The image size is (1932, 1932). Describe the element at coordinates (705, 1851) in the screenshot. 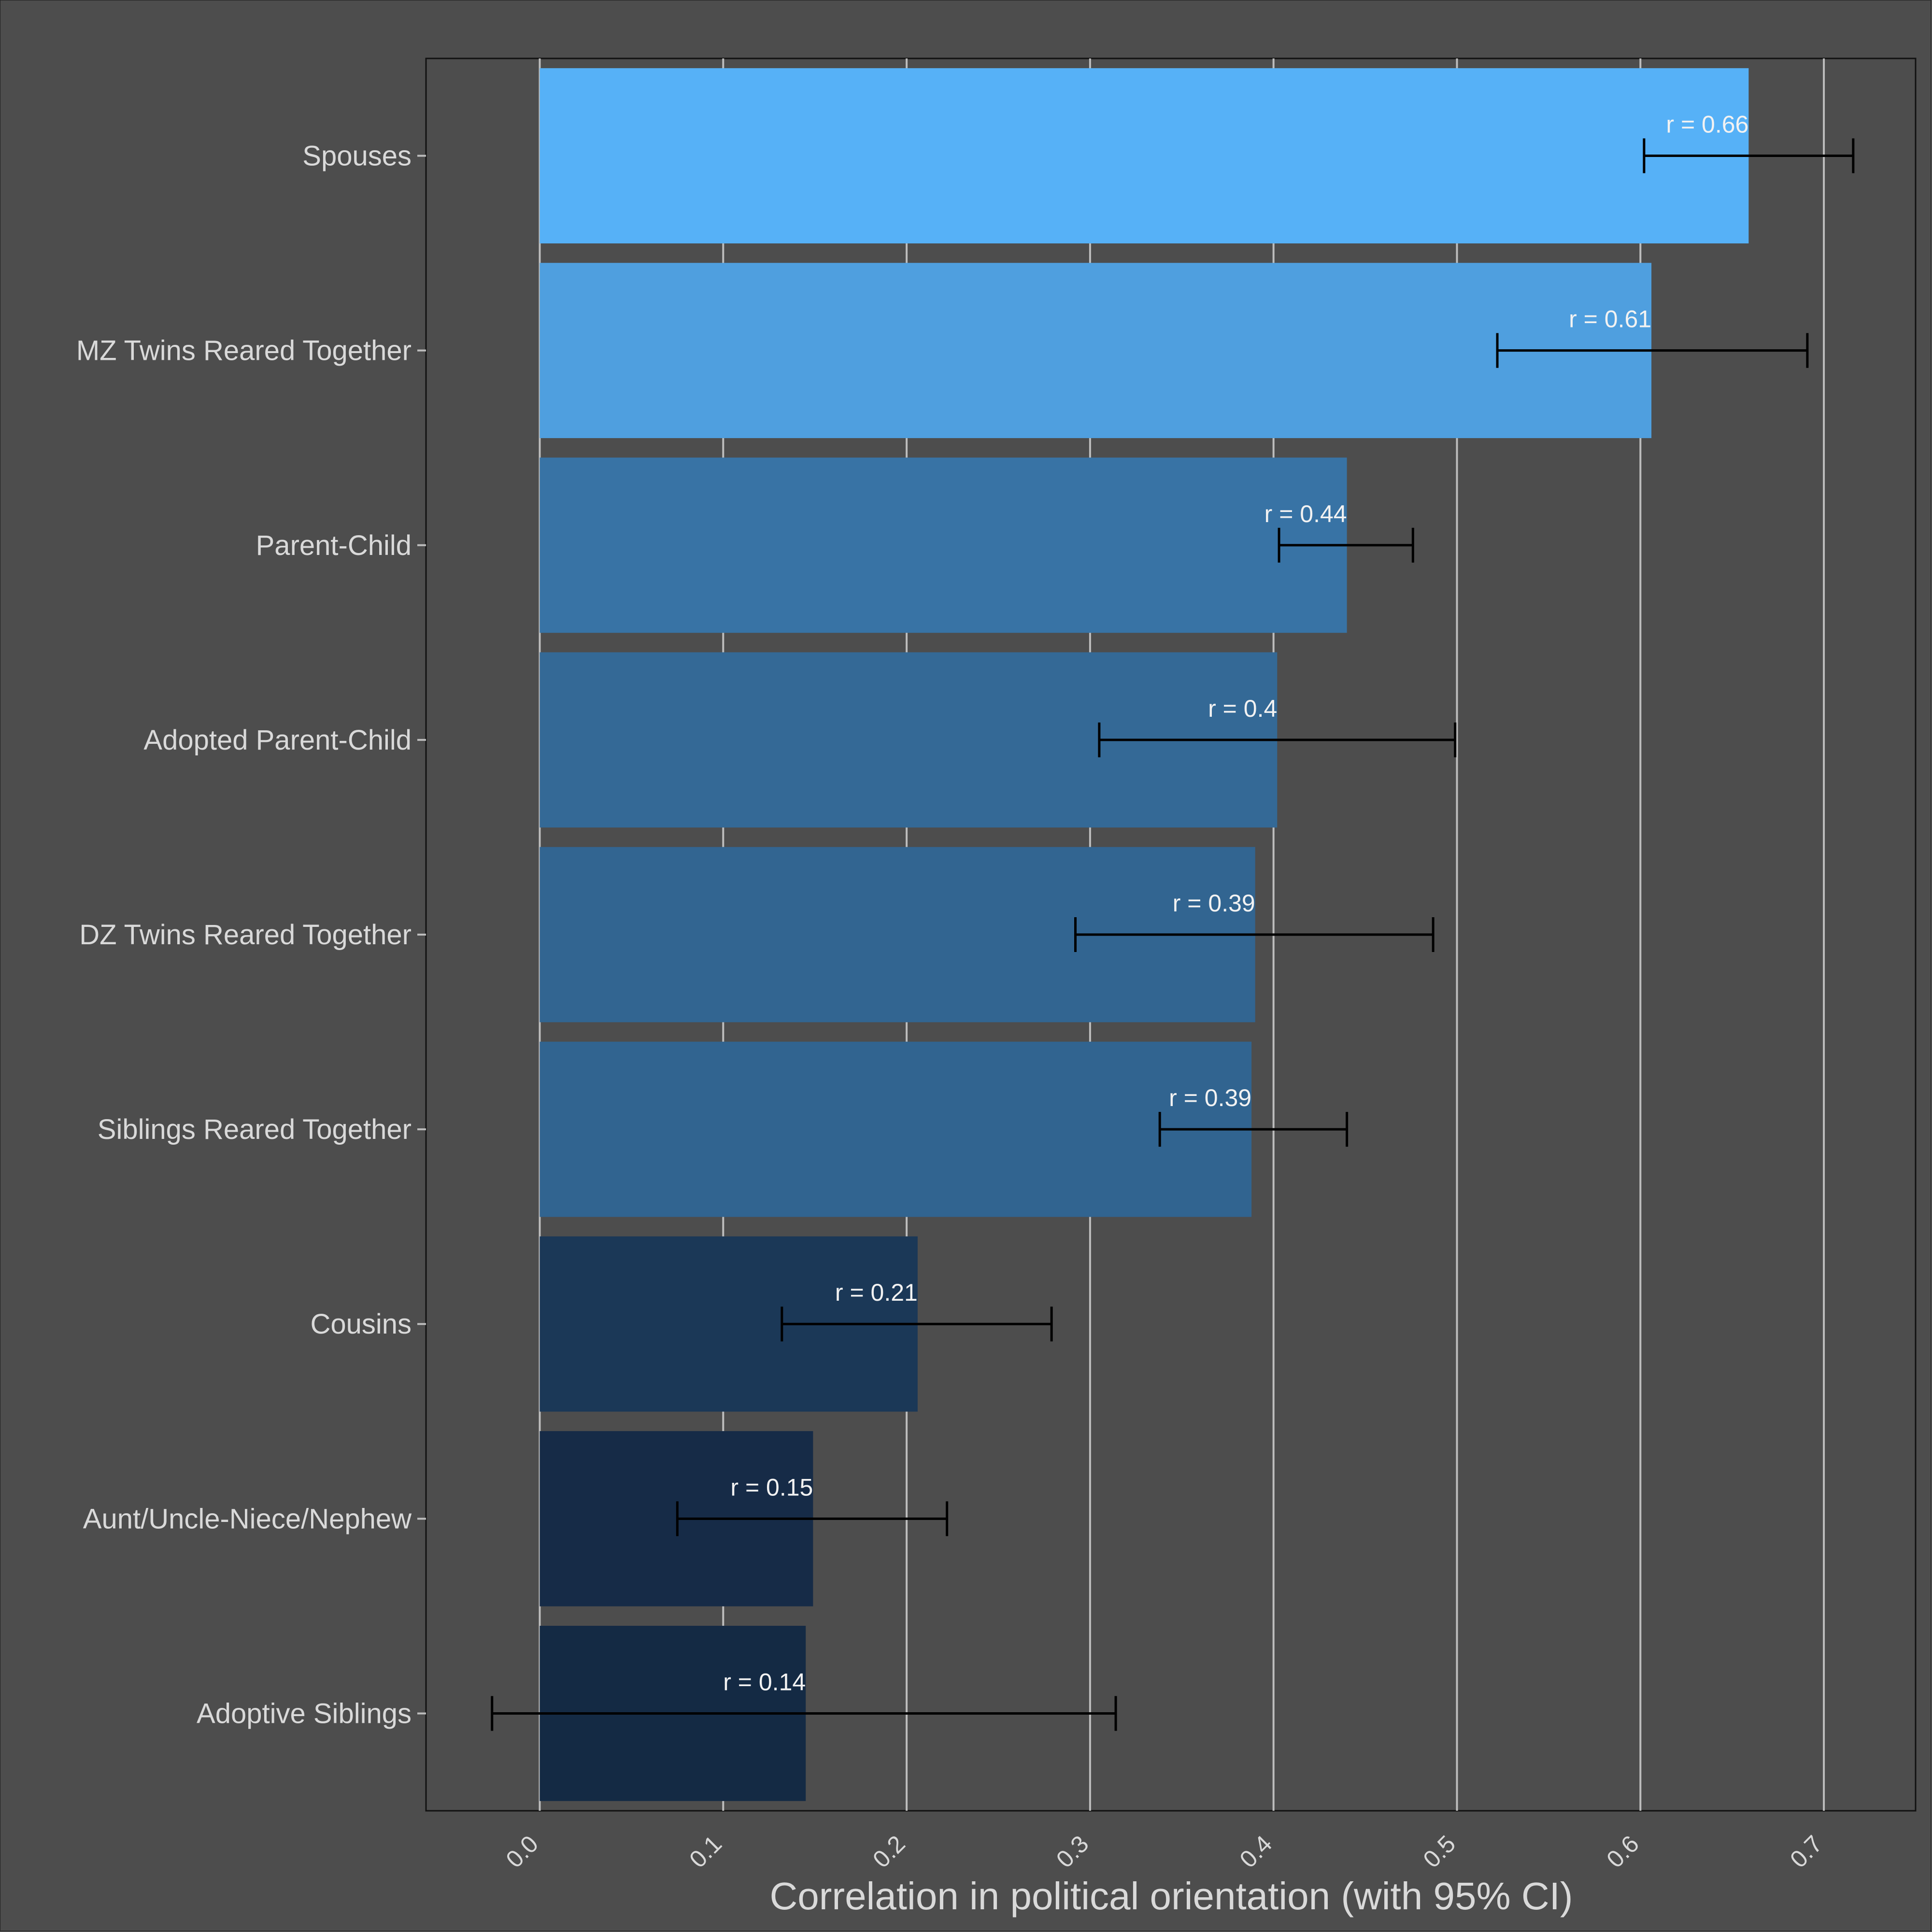

I see `x-tick-label: 0.1` at that location.